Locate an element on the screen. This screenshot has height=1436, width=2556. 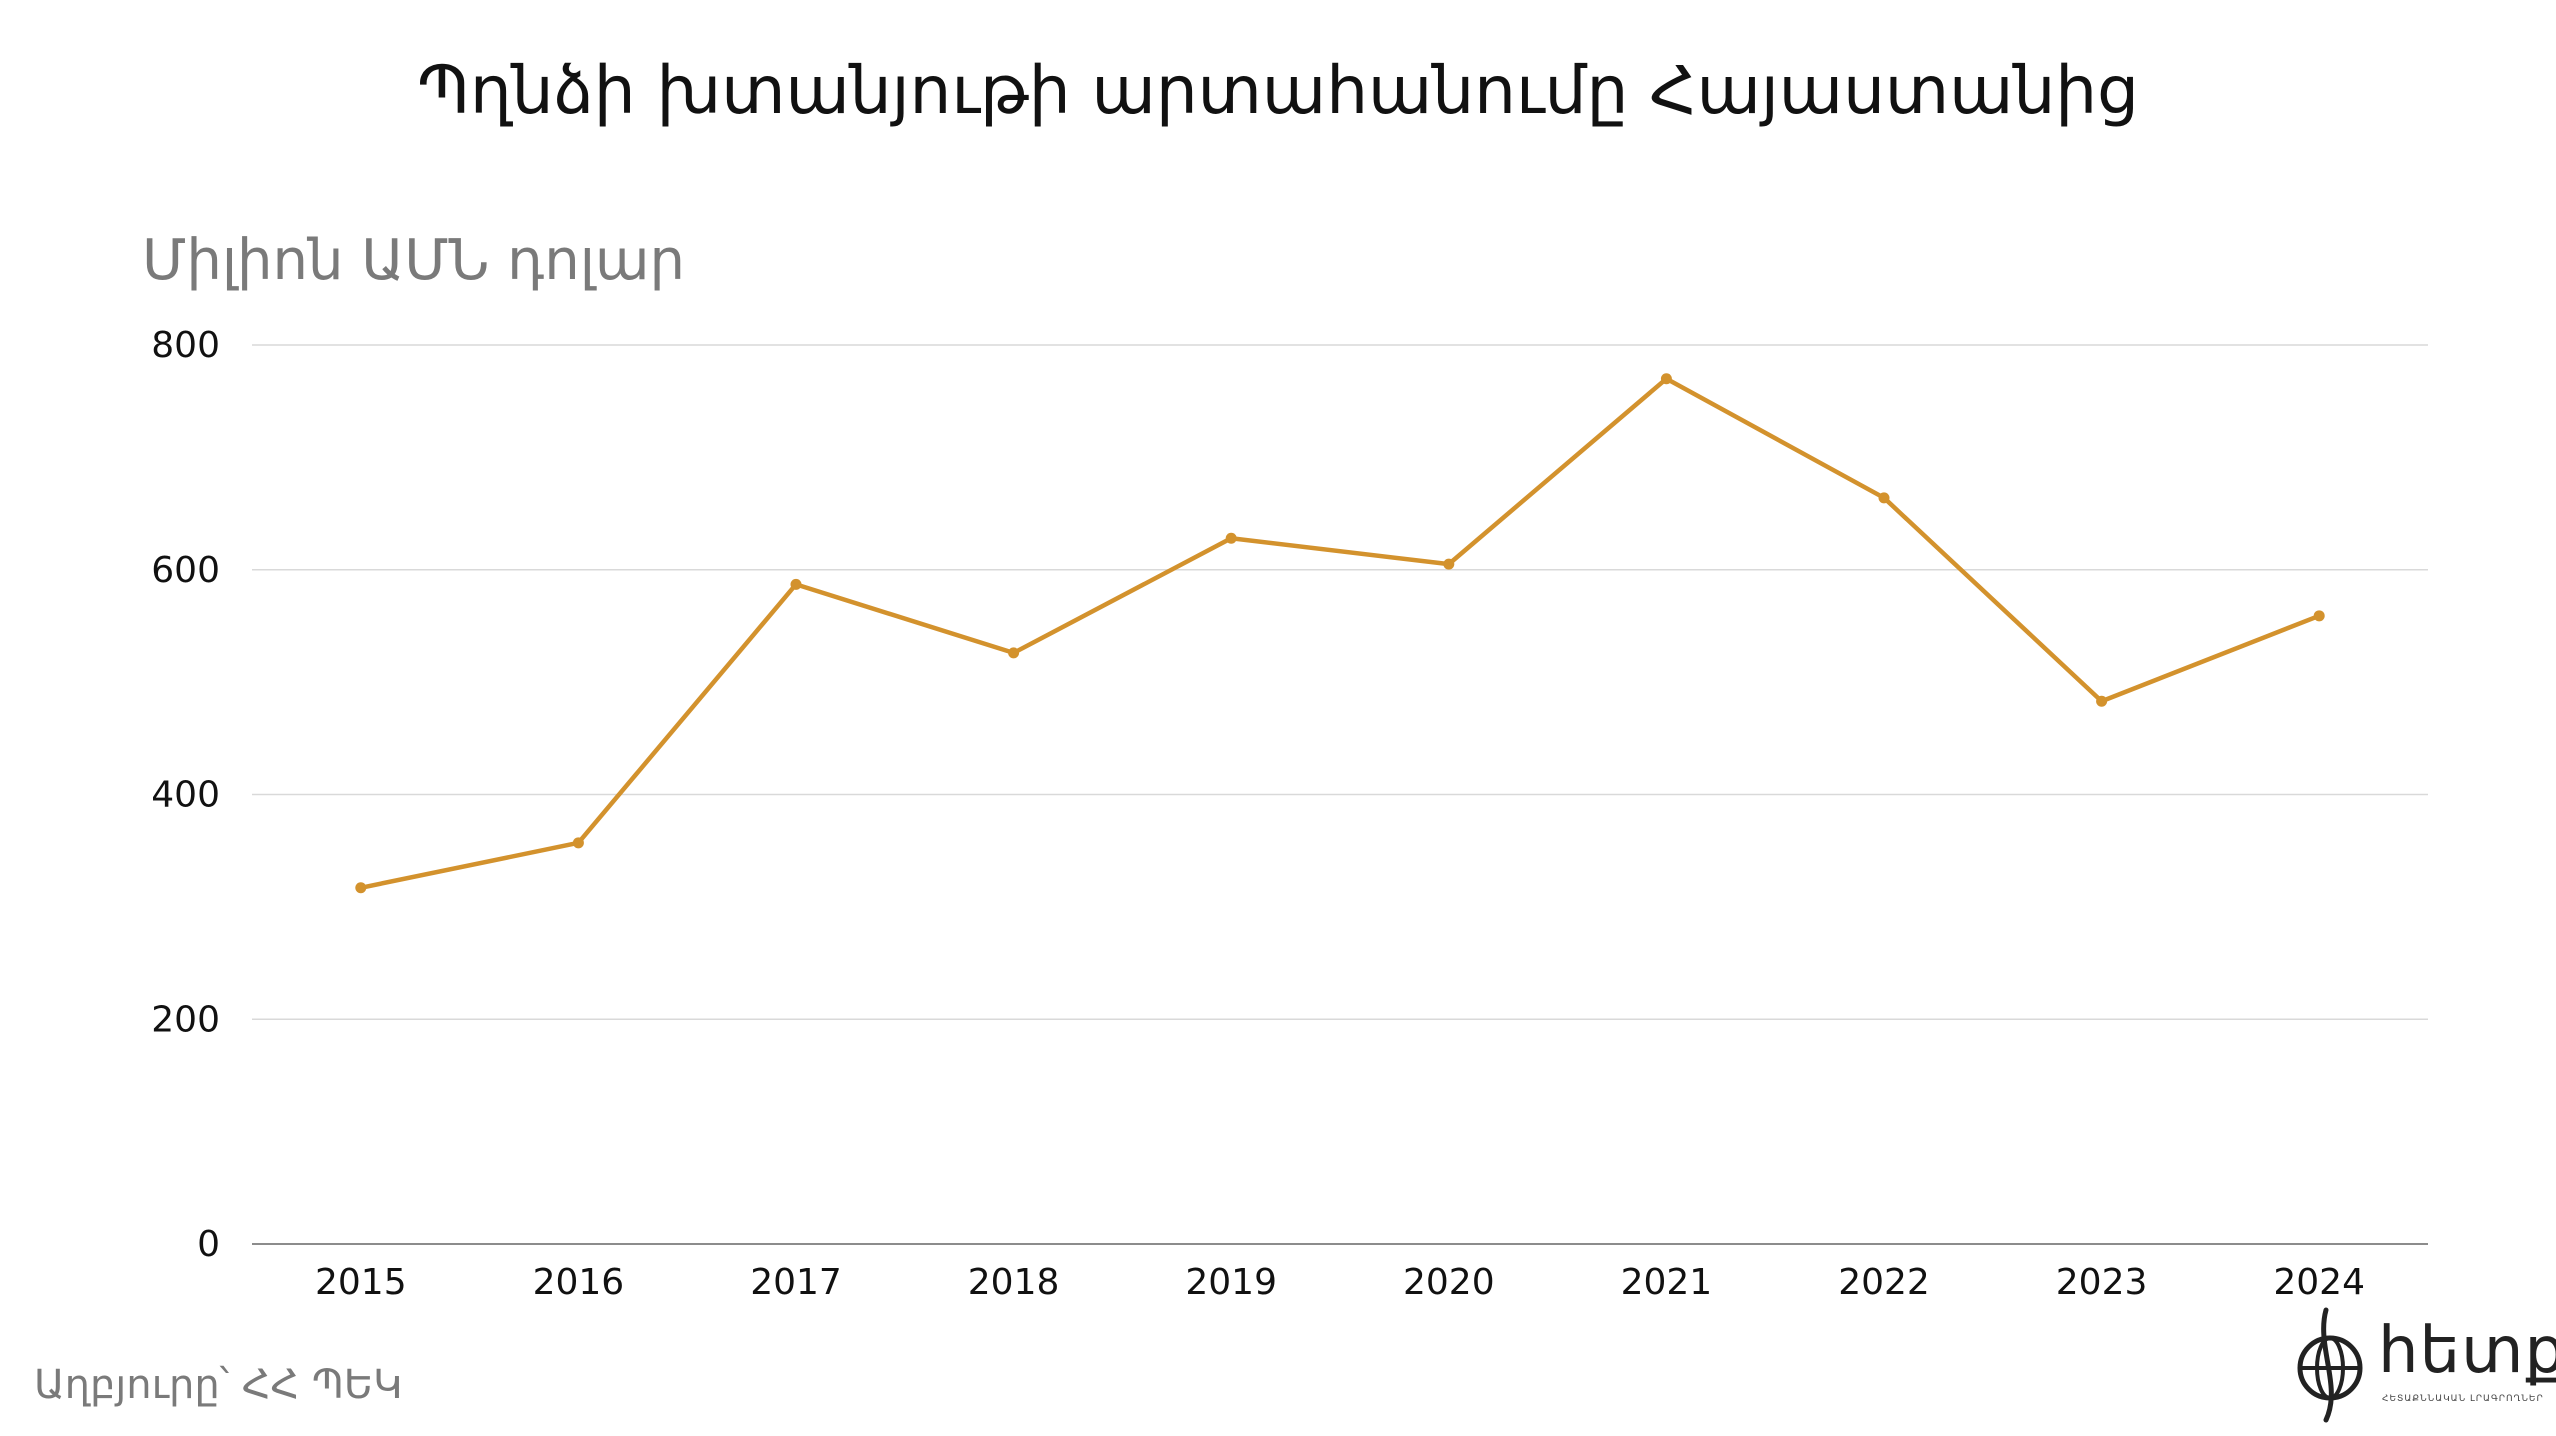
y-tick-label: 0 is located at coordinates (208, 1244).